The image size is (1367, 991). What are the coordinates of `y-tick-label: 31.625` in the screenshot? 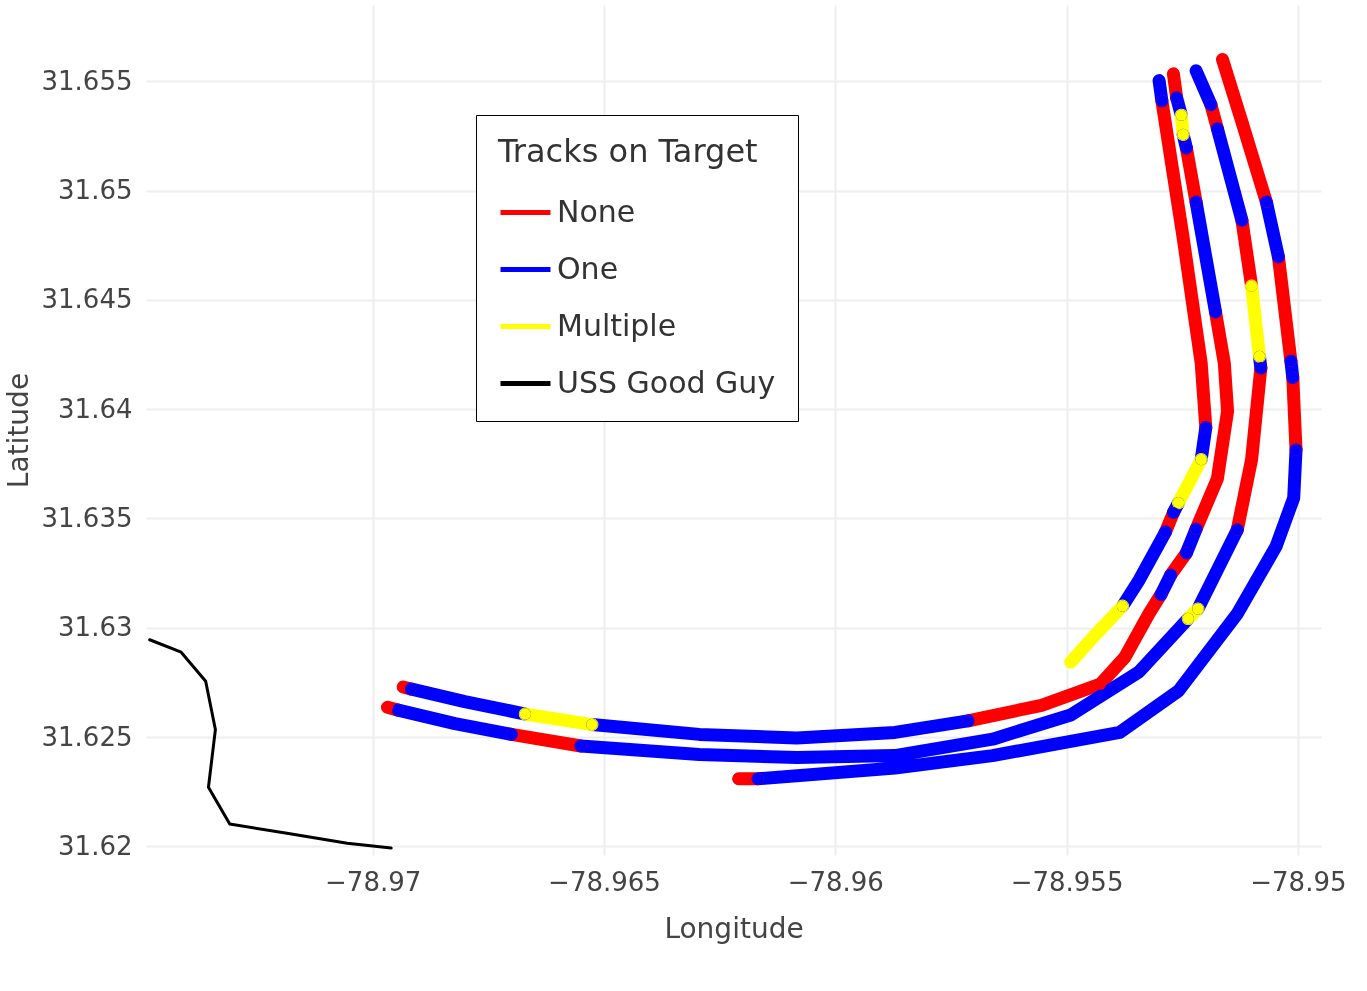 It's located at (87, 736).